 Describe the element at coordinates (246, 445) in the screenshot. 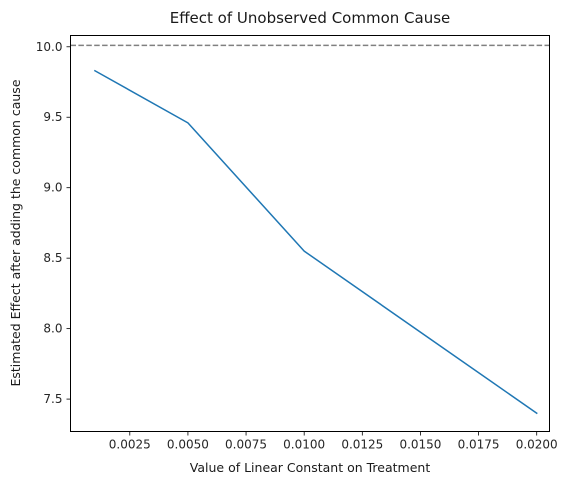

I see `x-tick-label: 0.0075` at that location.